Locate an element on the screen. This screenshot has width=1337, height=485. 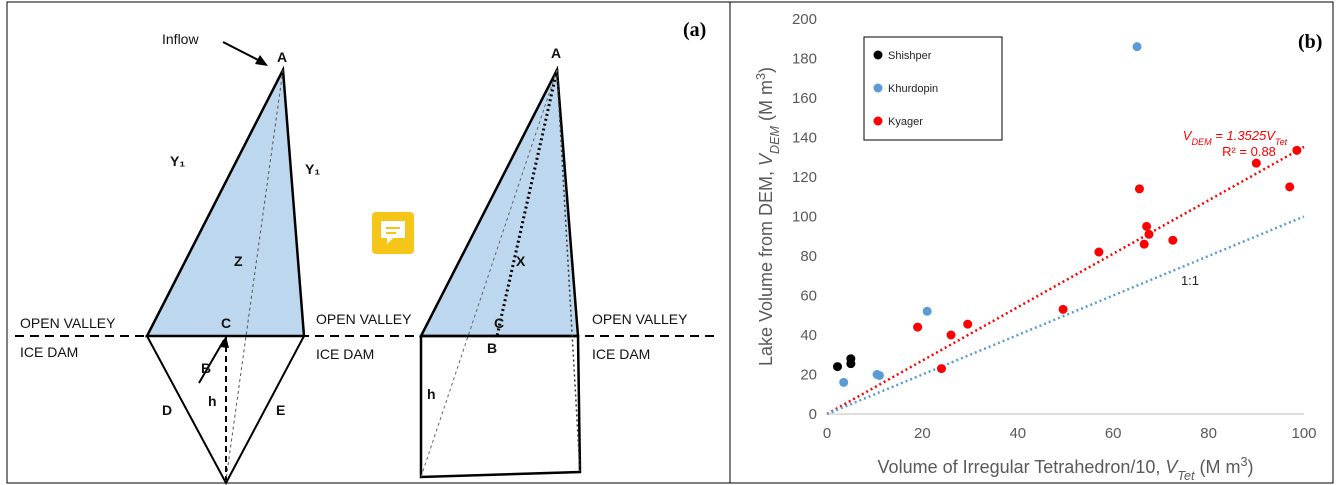
y-tick-label: 40 is located at coordinates (808, 335).